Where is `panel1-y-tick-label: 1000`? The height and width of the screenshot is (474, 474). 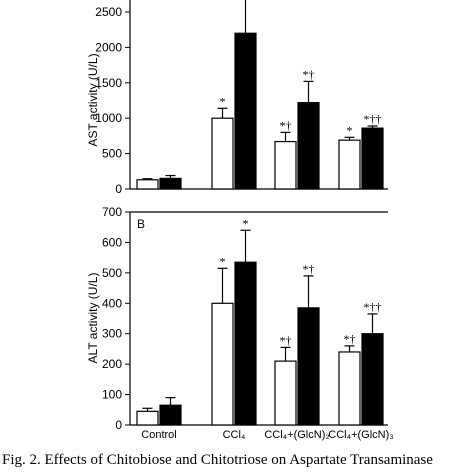
panel1-y-tick-label: 1000 is located at coordinates (108, 118).